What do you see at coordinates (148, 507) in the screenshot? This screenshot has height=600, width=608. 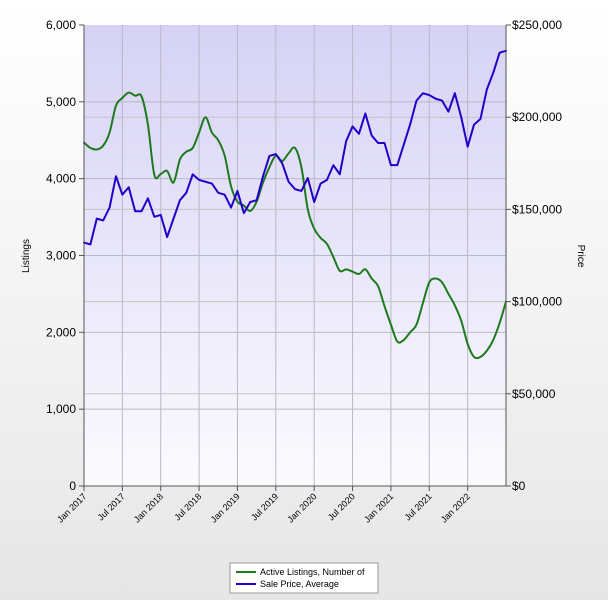 I see `x-tick-label: Jan 2018` at bounding box center [148, 507].